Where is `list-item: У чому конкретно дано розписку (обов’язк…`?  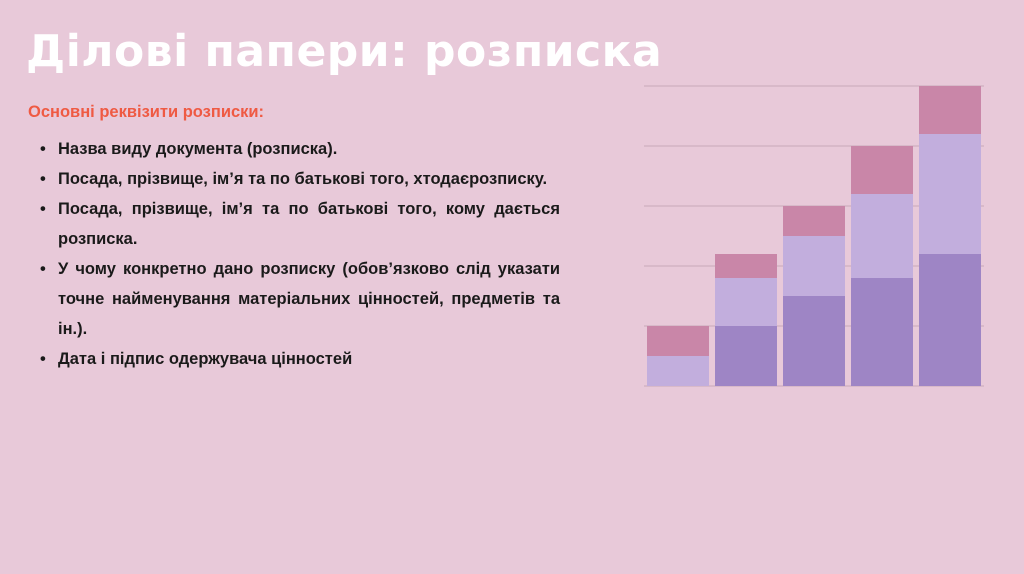 list-item: У чому конкретно дано розписку (обов’язк… is located at coordinates (300, 299).